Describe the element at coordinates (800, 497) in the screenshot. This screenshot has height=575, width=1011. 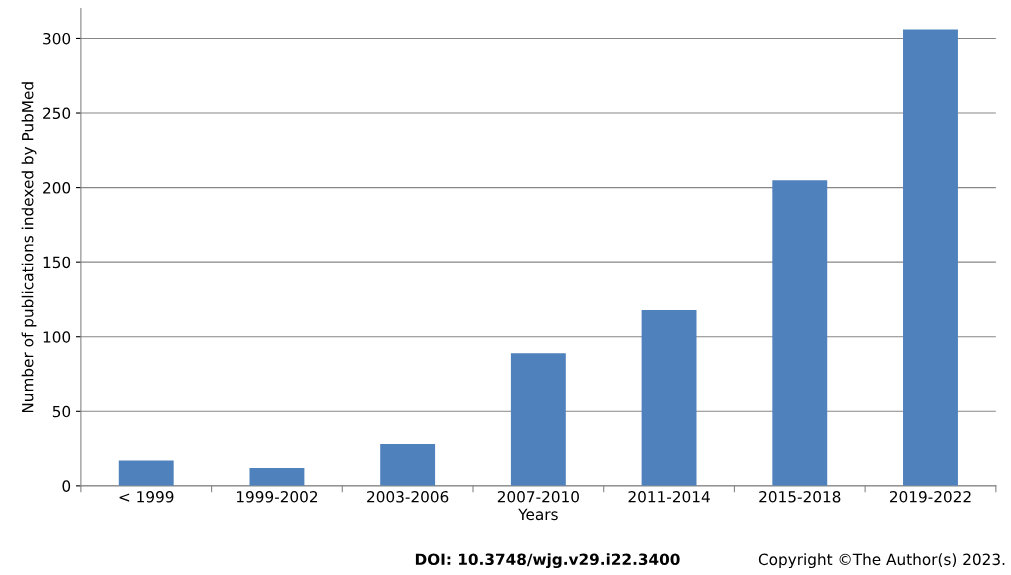
I see `x-tick-label: 2015-2018` at that location.